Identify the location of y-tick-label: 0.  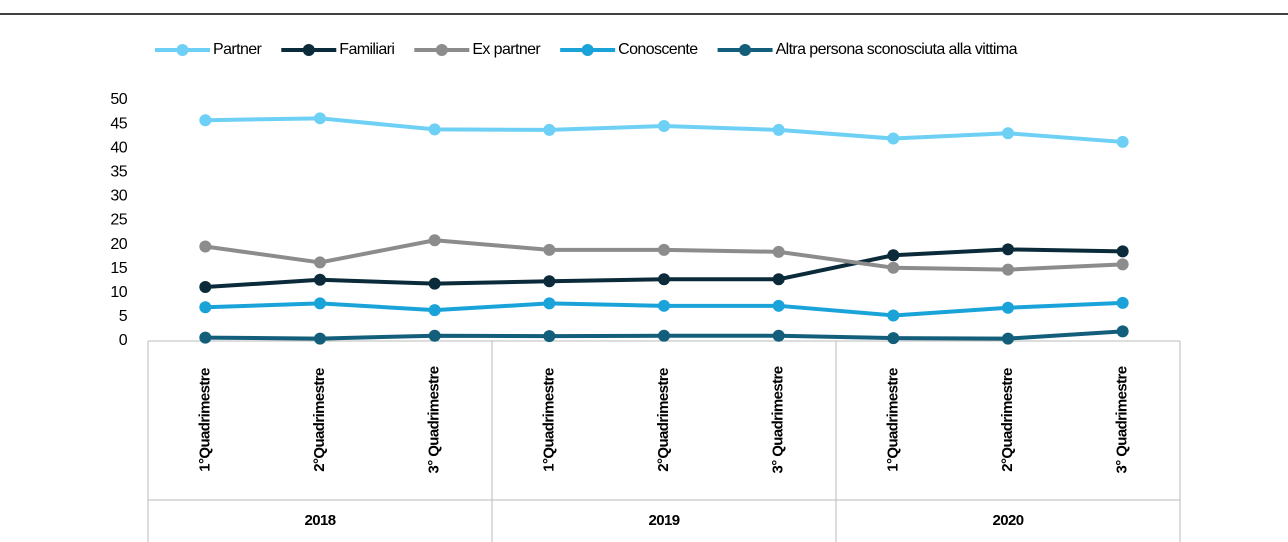
(123, 340).